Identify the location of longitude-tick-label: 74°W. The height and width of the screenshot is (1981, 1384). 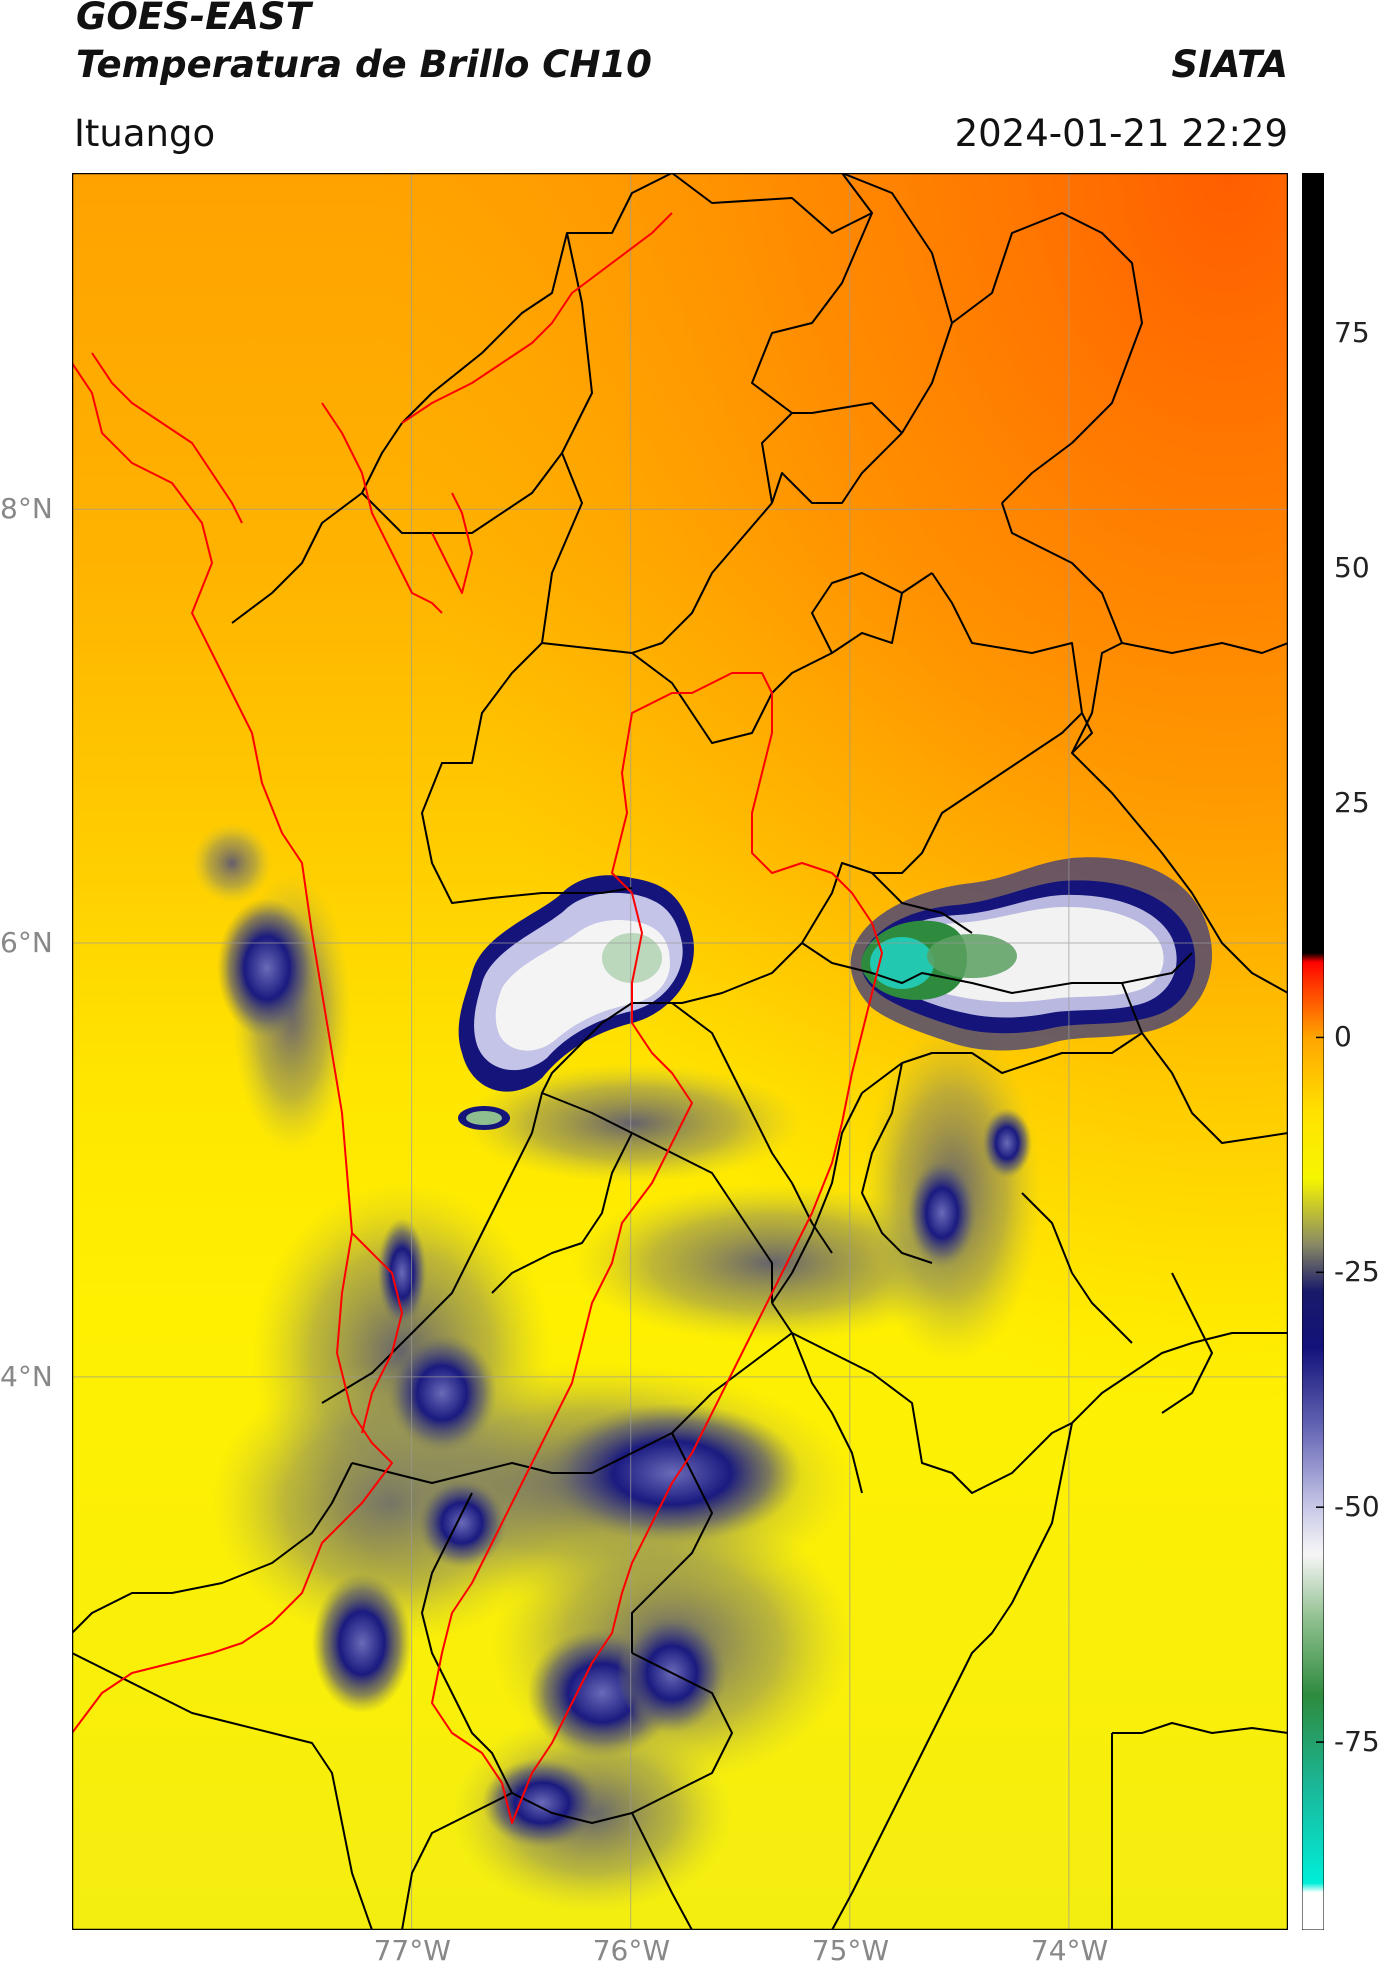
(1069, 1950).